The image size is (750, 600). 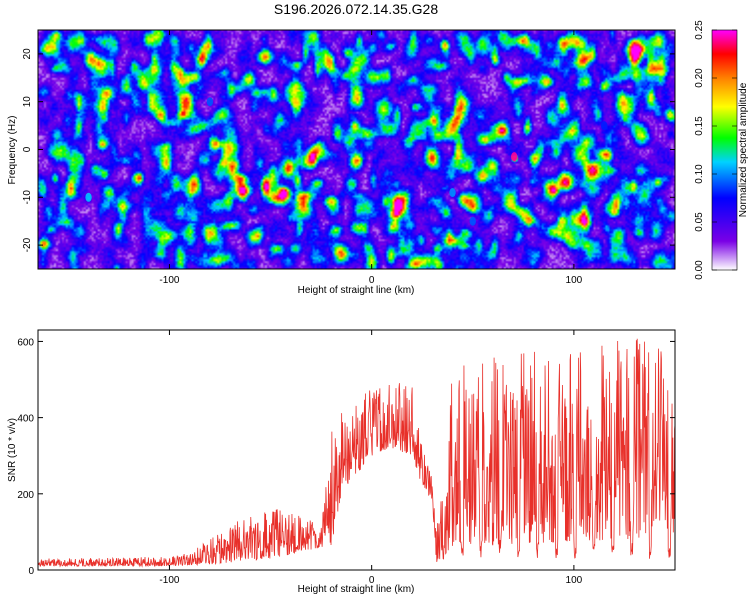 I want to click on heatmap-y-tick-label: 0, so click(x=27, y=149).